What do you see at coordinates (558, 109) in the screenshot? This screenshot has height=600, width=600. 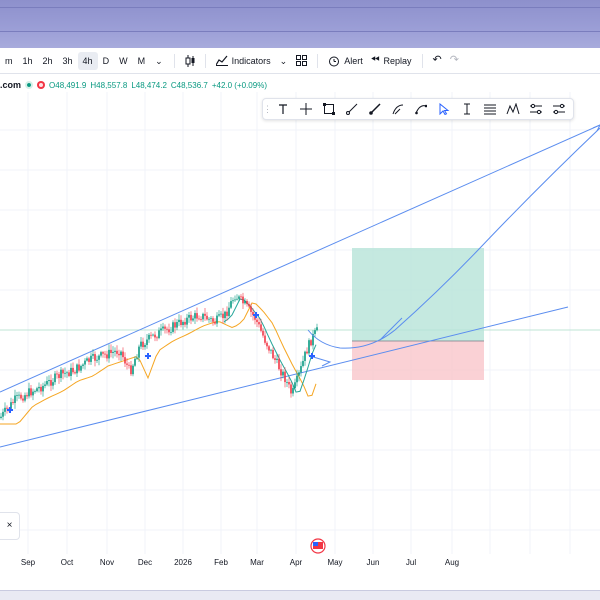 I see `ray-icon` at bounding box center [558, 109].